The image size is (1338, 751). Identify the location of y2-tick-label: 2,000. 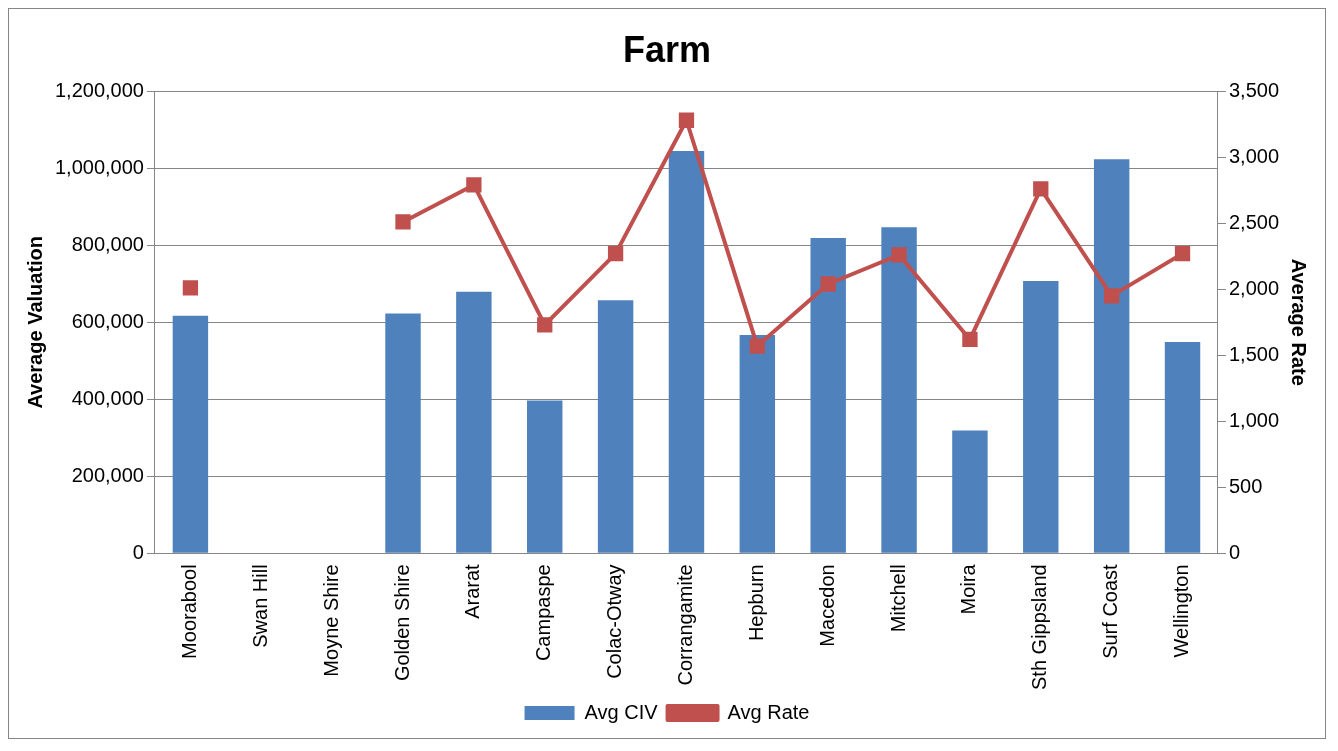
(1254, 287).